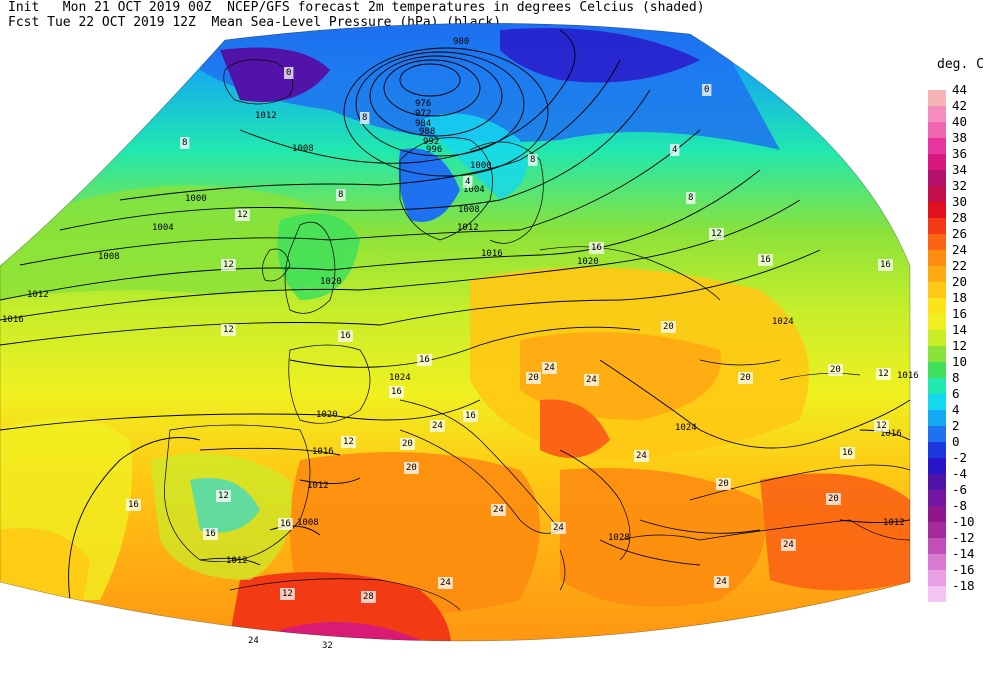 The image size is (1000, 680). What do you see at coordinates (956, 393) in the screenshot?
I see `legend-label: 6` at bounding box center [956, 393].